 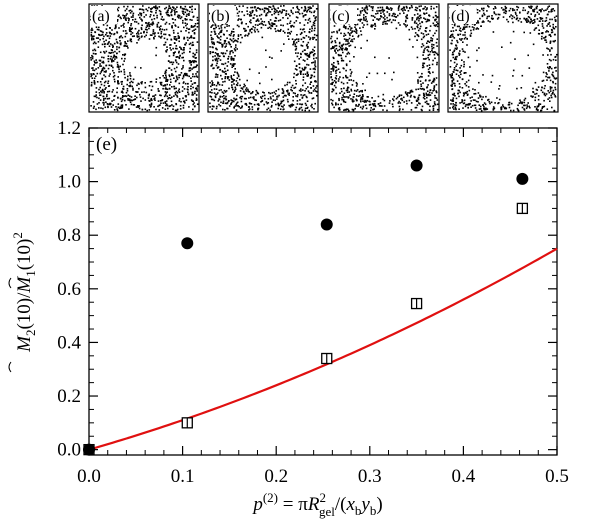 What do you see at coordinates (69, 182) in the screenshot?
I see `y-tick-label: 1.0` at bounding box center [69, 182].